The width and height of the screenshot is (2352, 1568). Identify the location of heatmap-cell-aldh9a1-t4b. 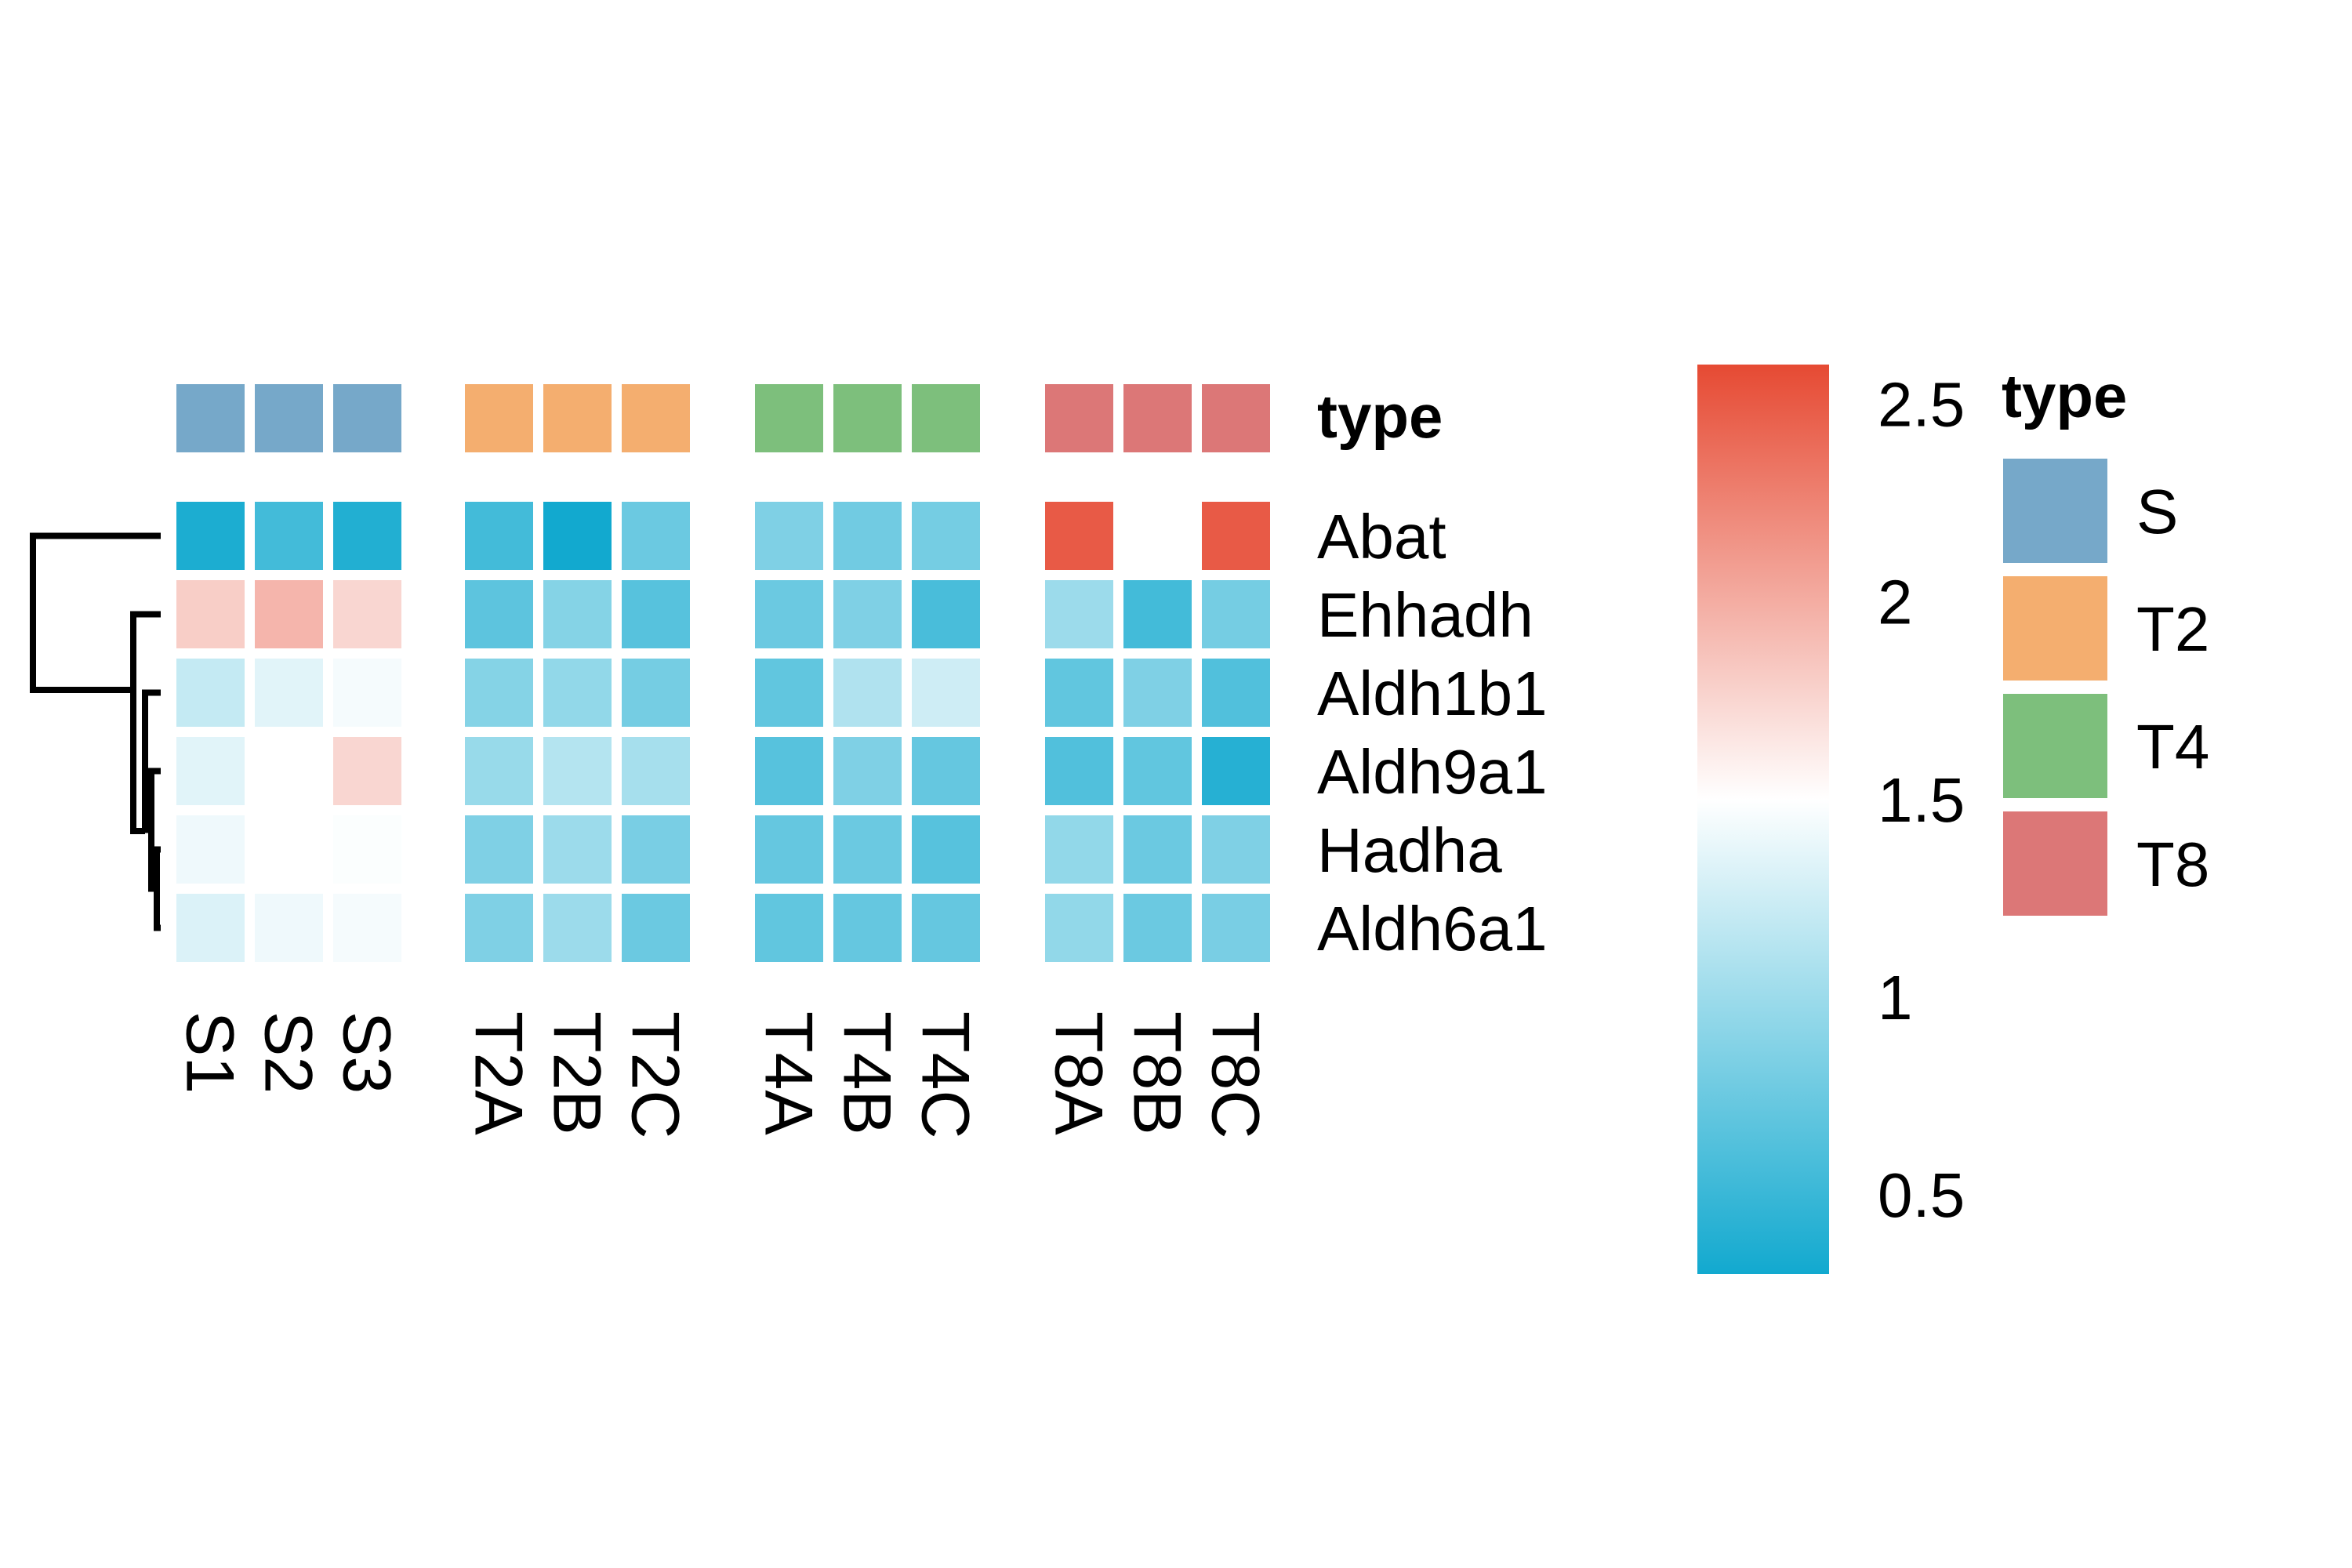
(868, 771).